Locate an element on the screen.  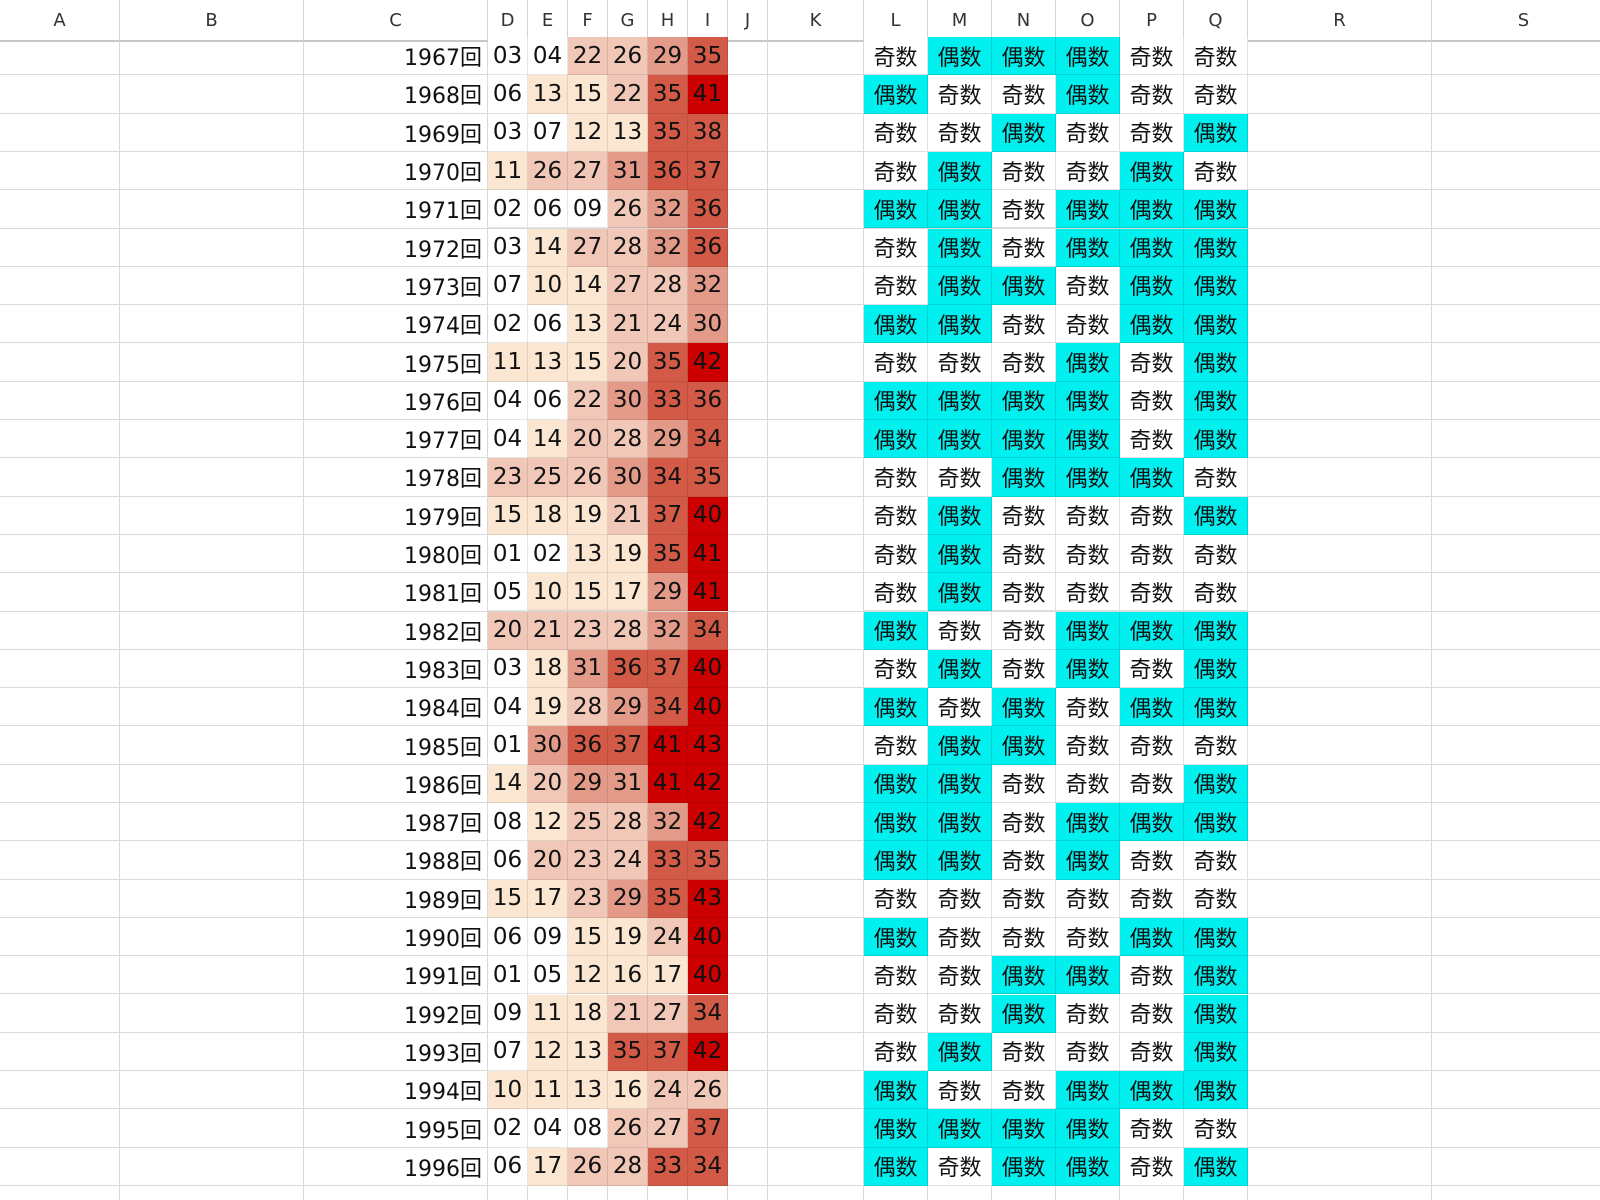
winning-number-cell: 02 is located at coordinates (508, 209).